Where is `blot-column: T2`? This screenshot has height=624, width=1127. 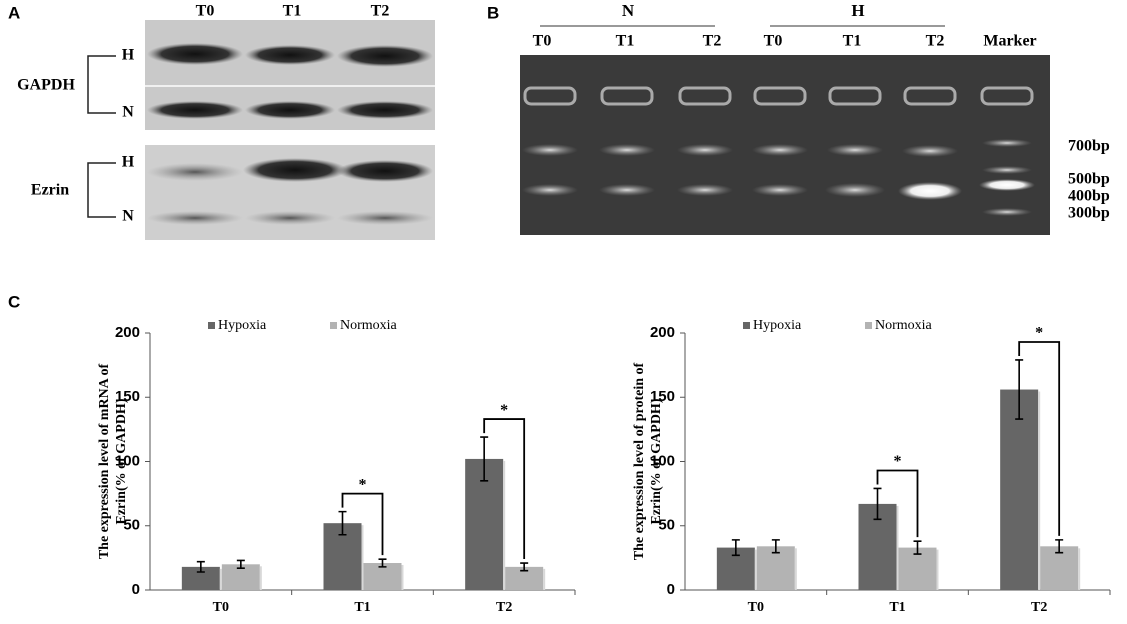 blot-column: T2 is located at coordinates (380, 11).